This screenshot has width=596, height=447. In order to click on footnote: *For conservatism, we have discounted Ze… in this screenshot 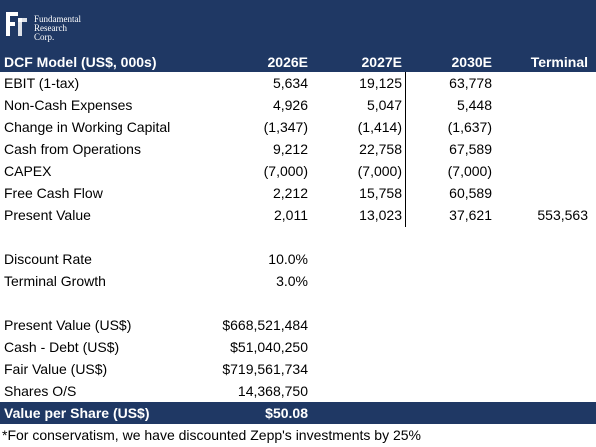, I will do `click(211, 435)`.